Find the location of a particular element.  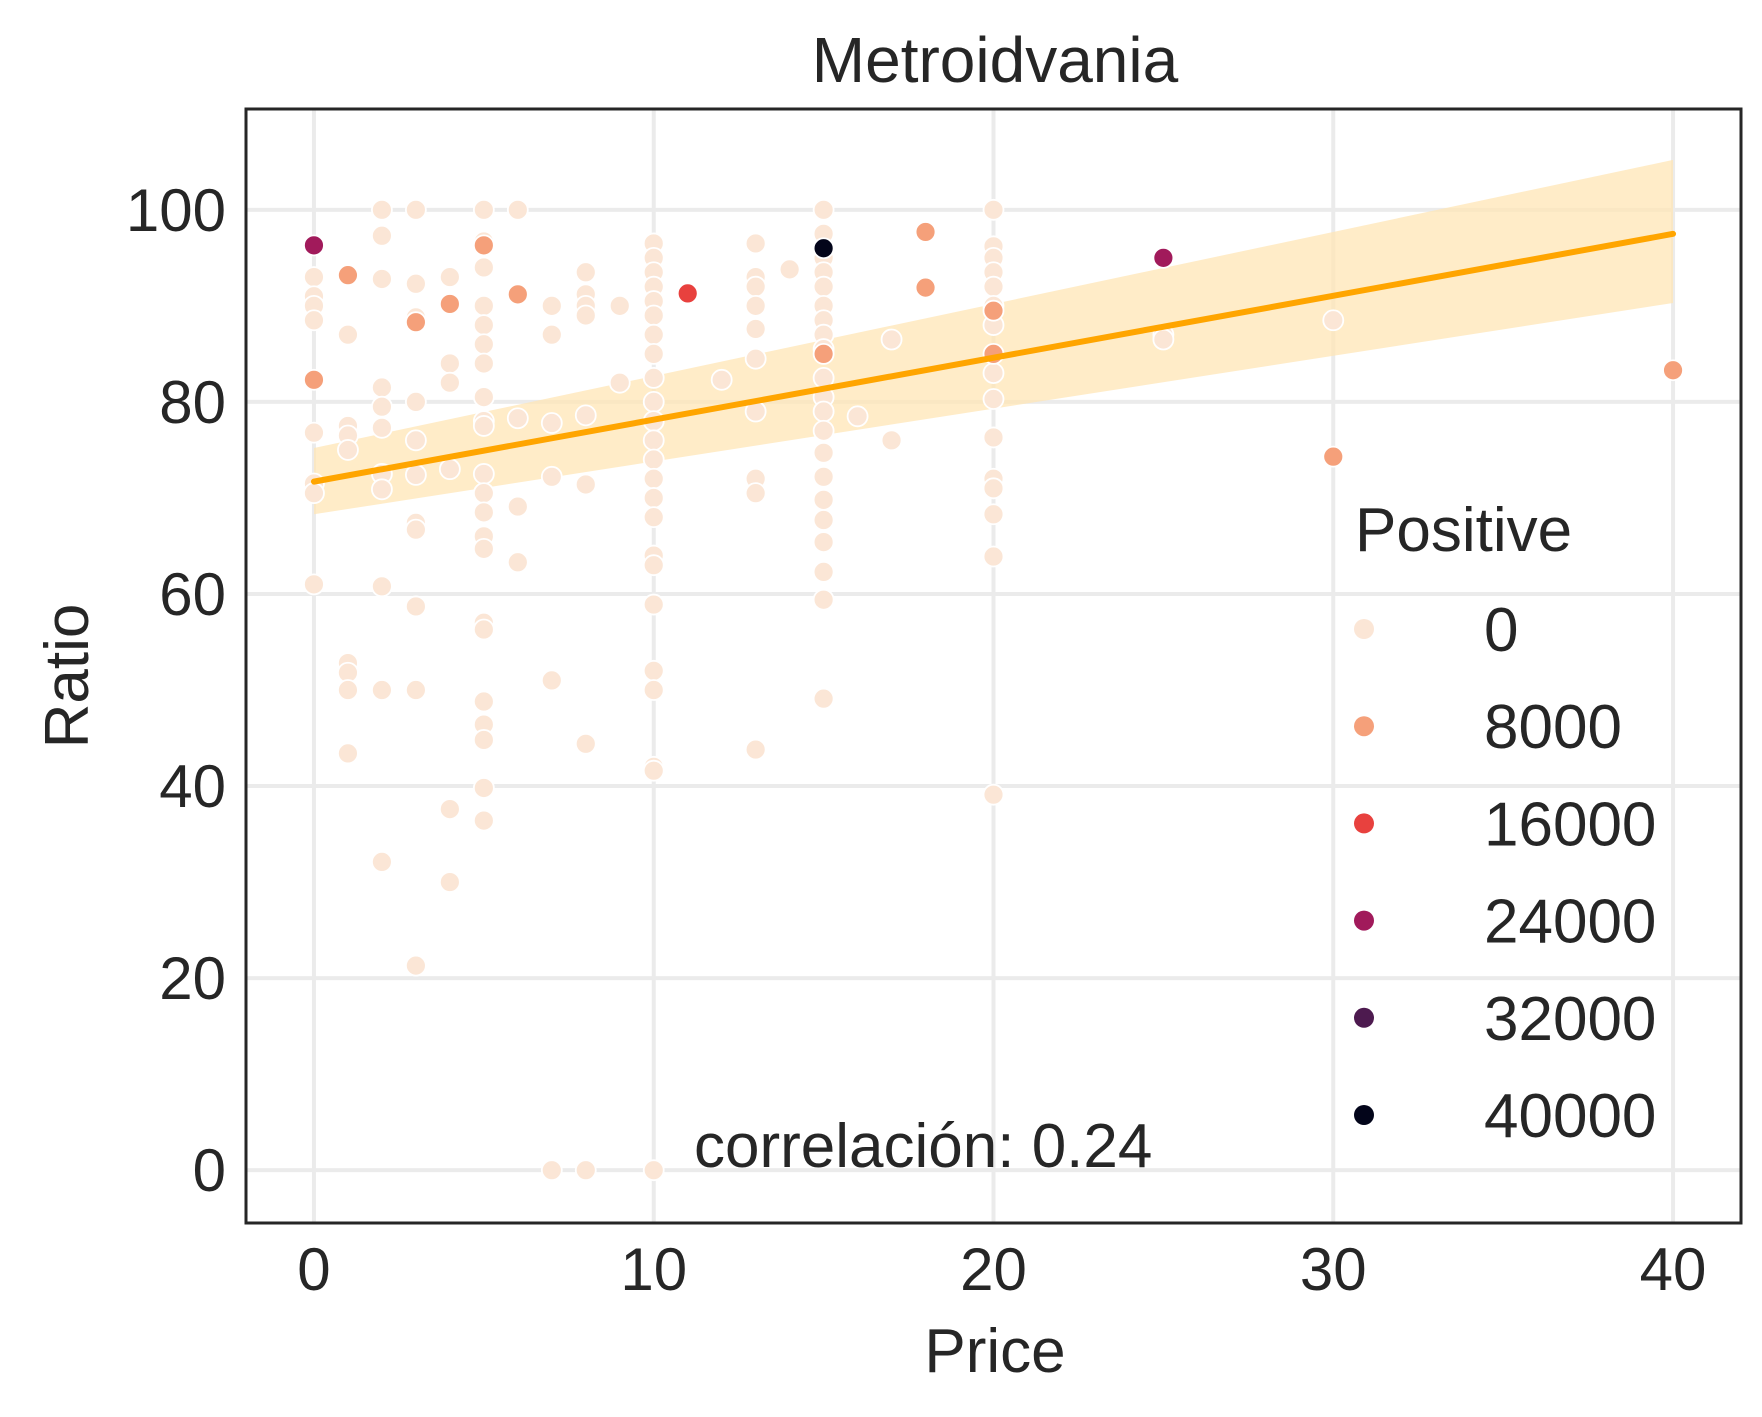

regression-line-layer is located at coordinates (993, 357).